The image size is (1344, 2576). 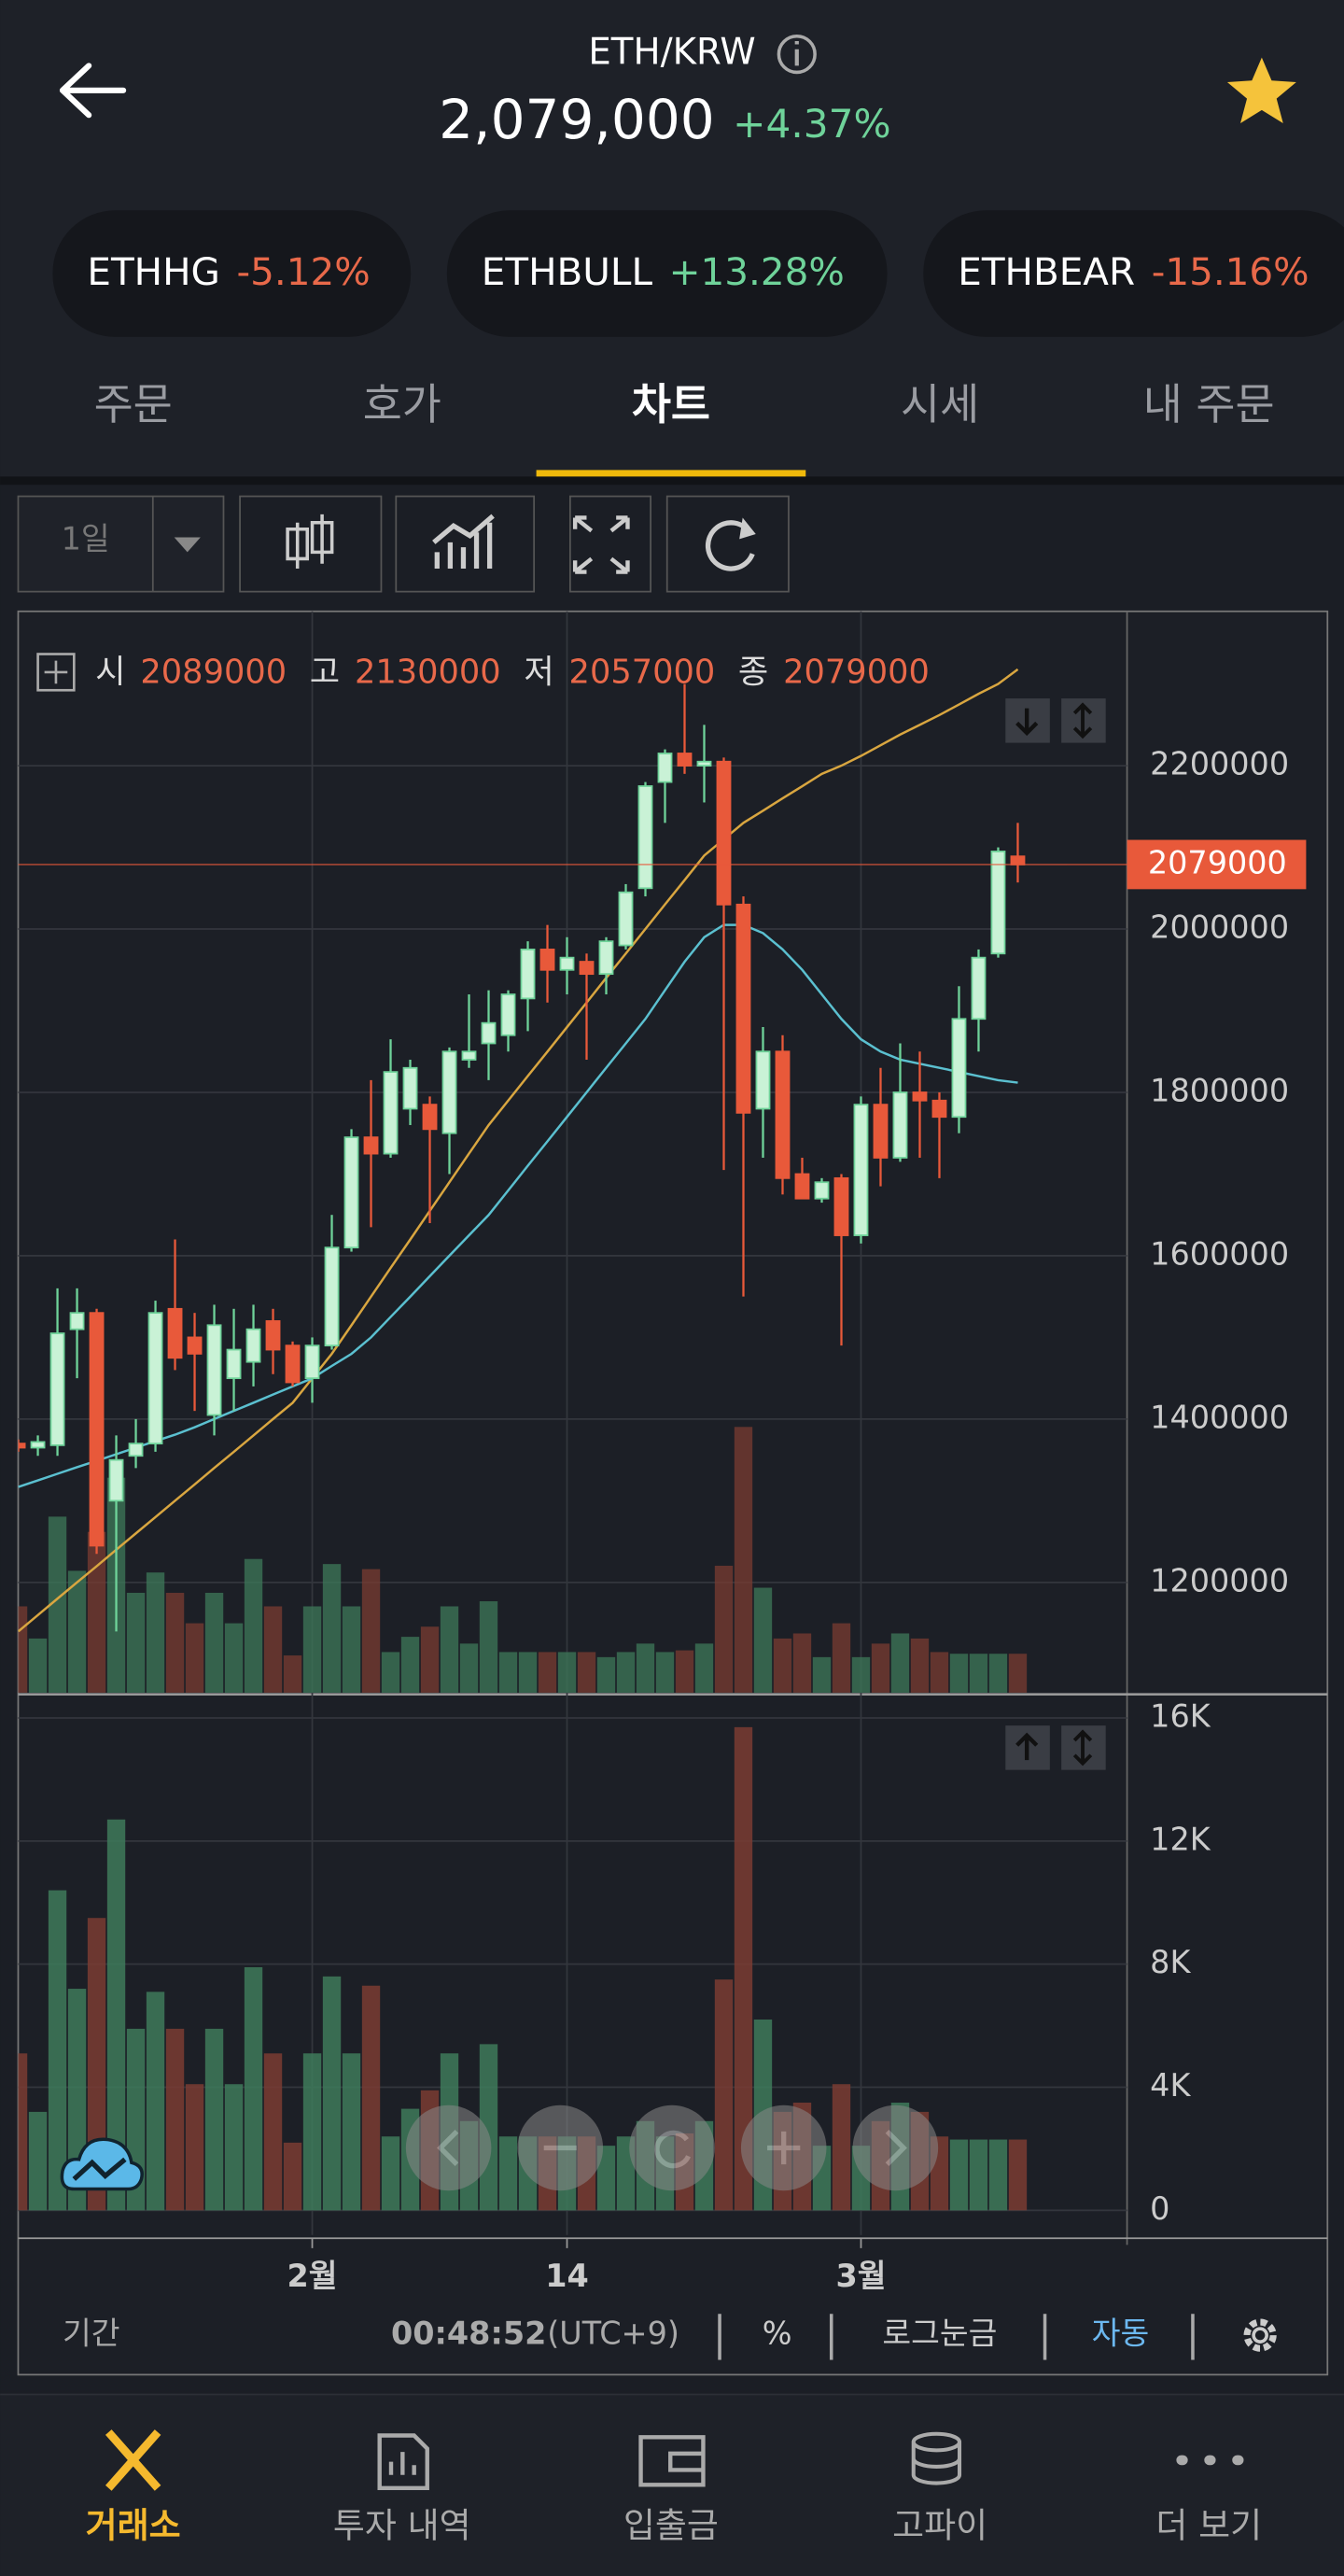 What do you see at coordinates (538, 673) in the screenshot?
I see `legend-label: 저` at bounding box center [538, 673].